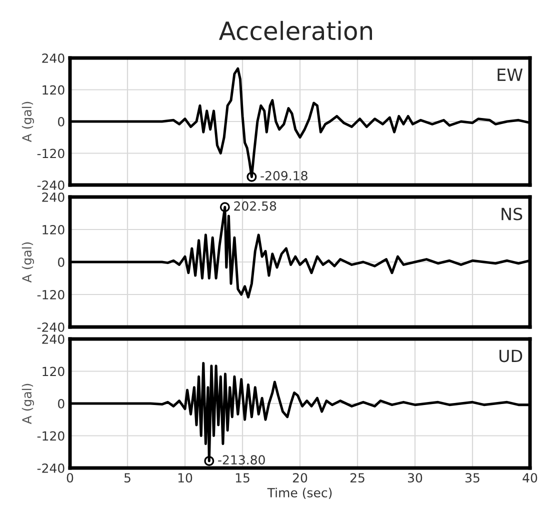 Image resolution: width=539 pixels, height=531 pixels. What do you see at coordinates (284, 175) in the screenshot?
I see `annotation: -209.18` at bounding box center [284, 175].